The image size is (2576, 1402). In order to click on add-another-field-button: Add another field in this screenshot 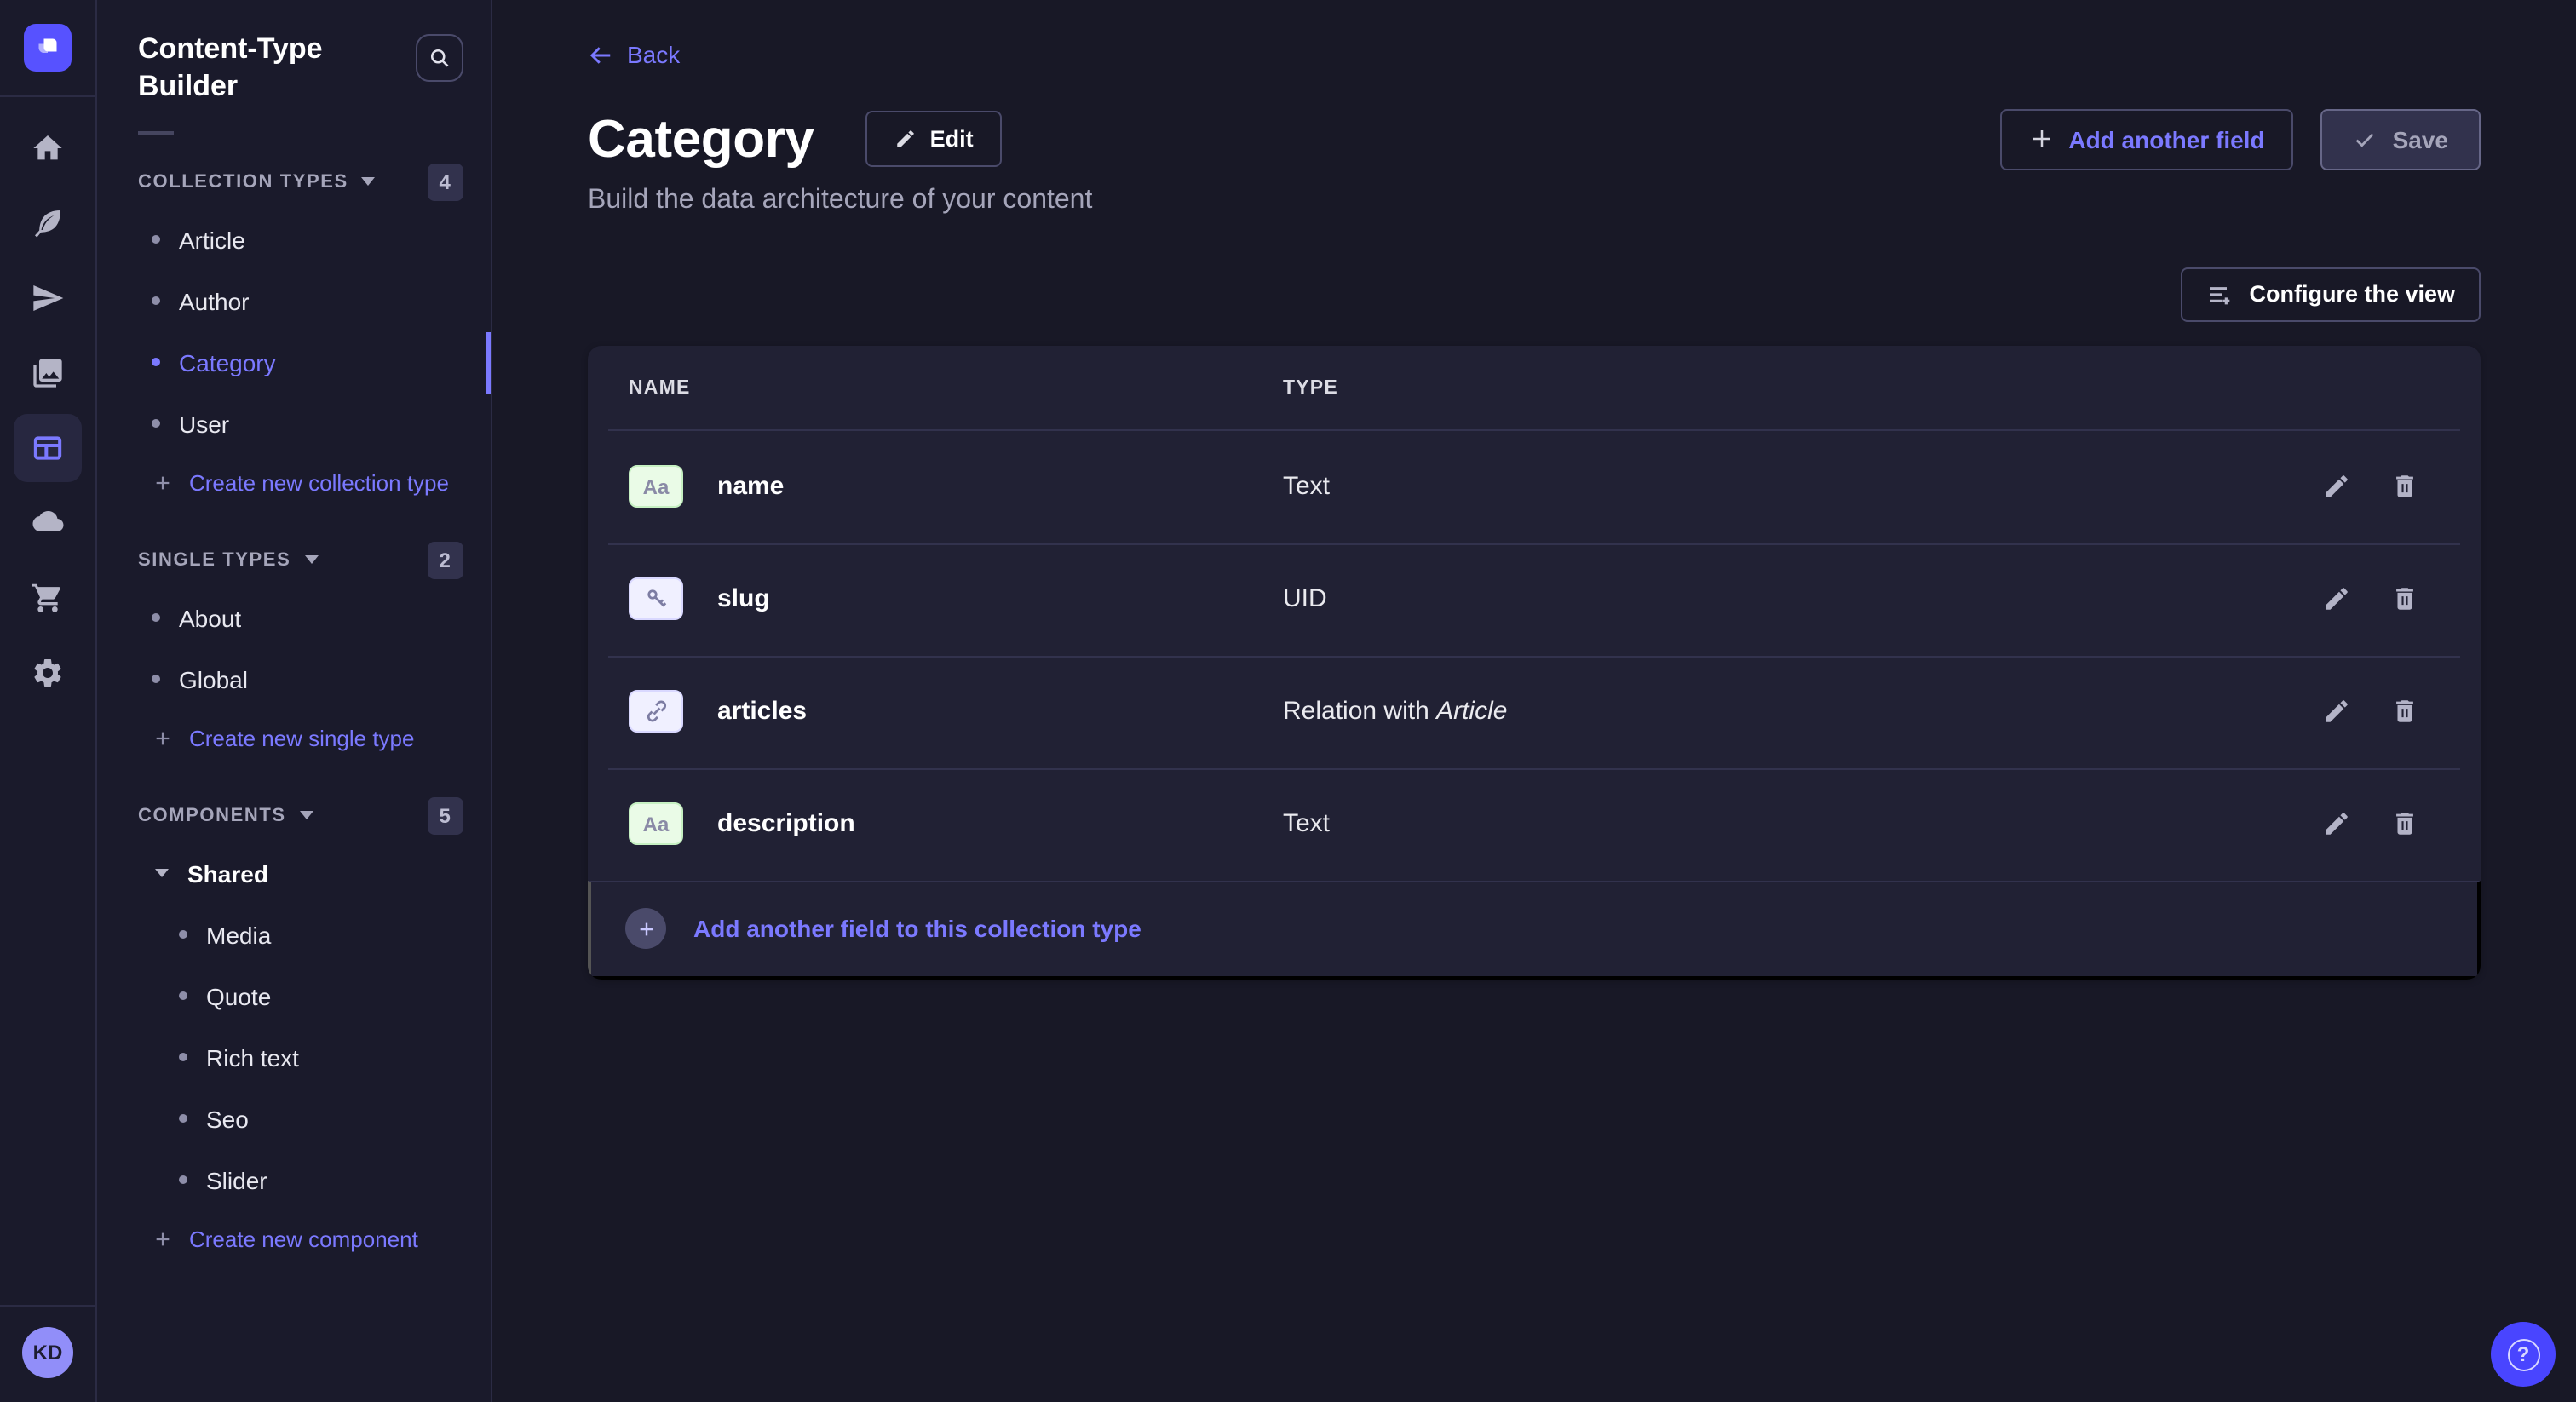, I will do `click(2147, 139)`.